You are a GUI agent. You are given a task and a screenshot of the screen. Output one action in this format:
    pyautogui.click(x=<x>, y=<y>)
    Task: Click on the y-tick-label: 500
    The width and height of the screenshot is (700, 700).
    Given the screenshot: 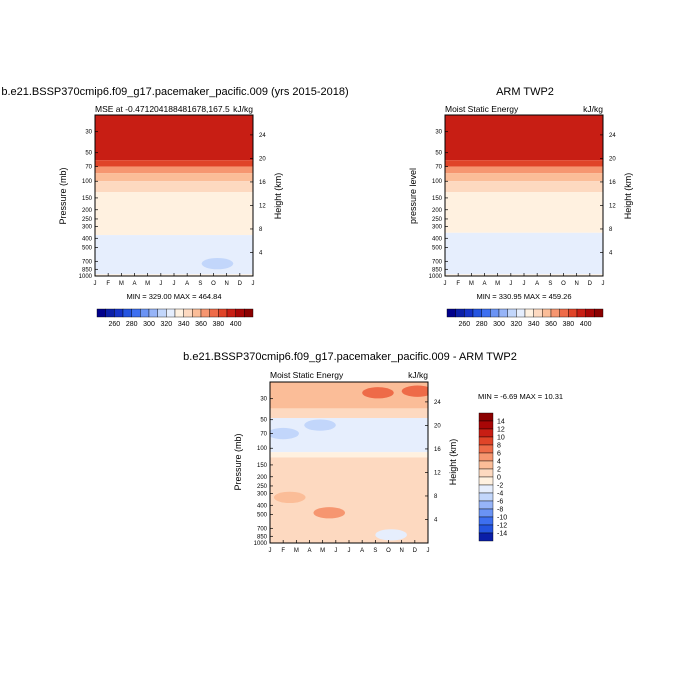 What is the action you would take?
    pyautogui.click(x=437, y=248)
    